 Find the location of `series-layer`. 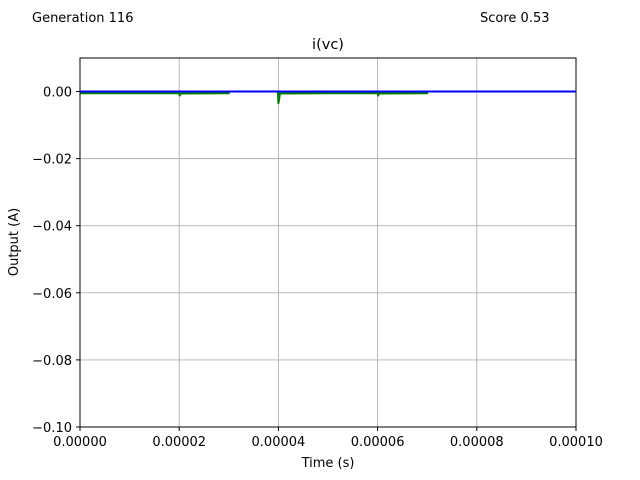

series-layer is located at coordinates (328, 97).